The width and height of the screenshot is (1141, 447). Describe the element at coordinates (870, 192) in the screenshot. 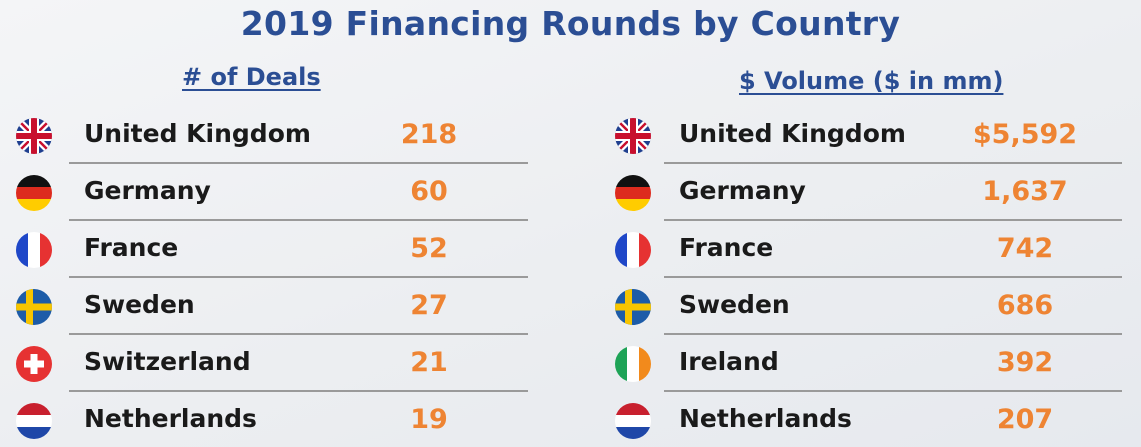

I see `table-row: Germany 1,637` at that location.